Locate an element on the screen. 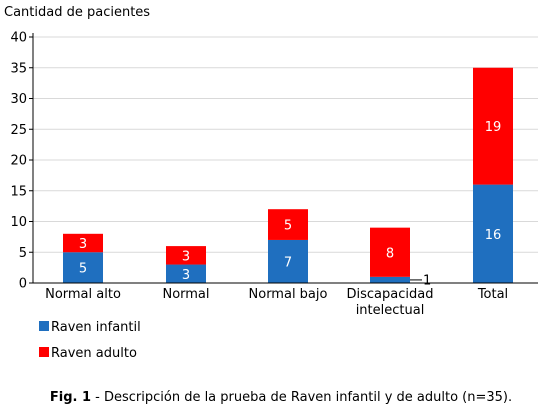 The width and height of the screenshot is (558, 411). data-label-raven-adulto: 19 is located at coordinates (493, 127).